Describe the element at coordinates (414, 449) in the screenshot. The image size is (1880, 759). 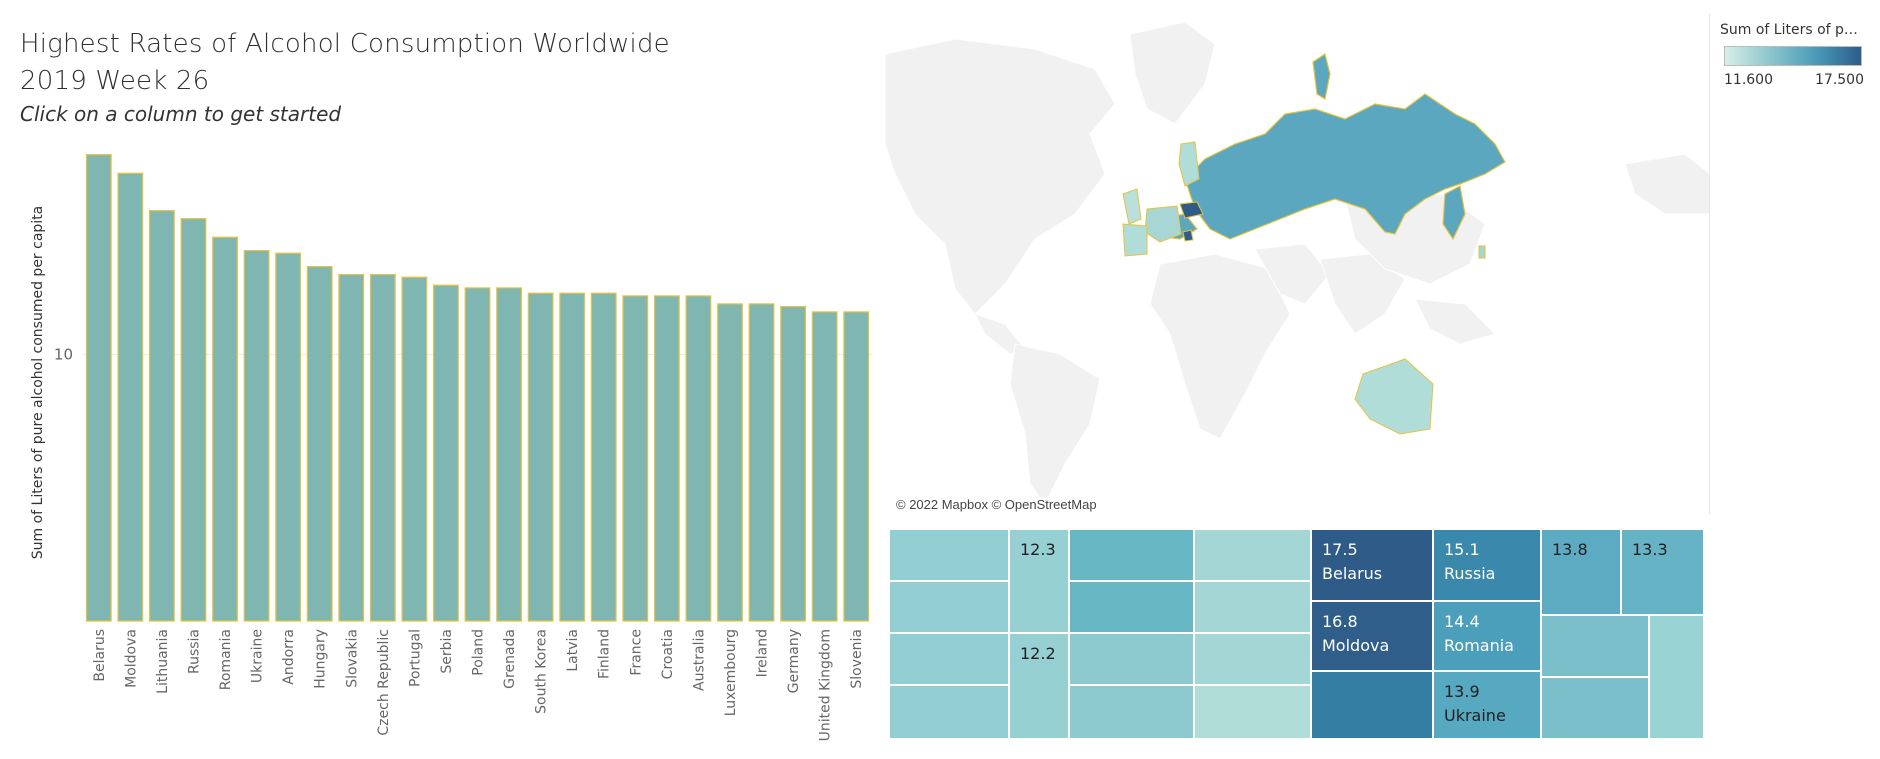
I see `bar-portugal` at that location.